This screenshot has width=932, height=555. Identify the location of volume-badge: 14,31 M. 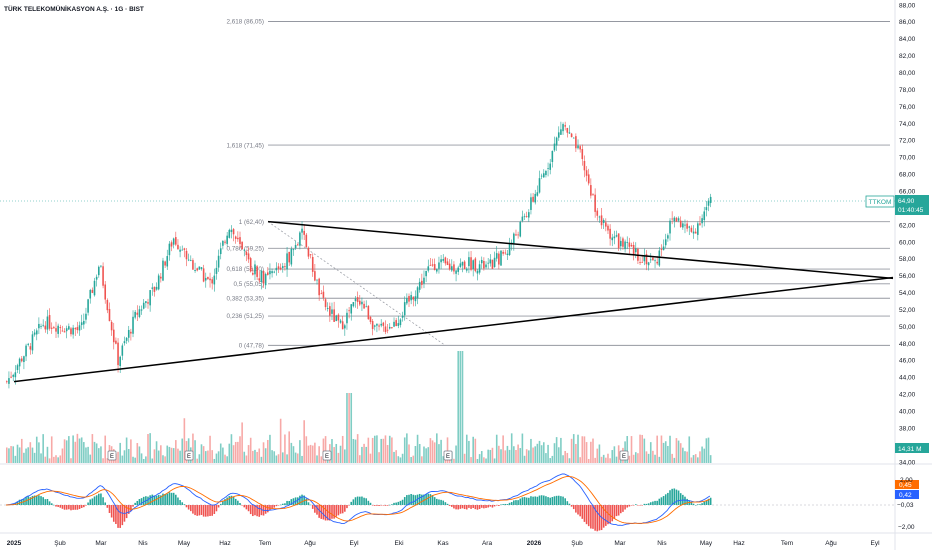
(912, 448).